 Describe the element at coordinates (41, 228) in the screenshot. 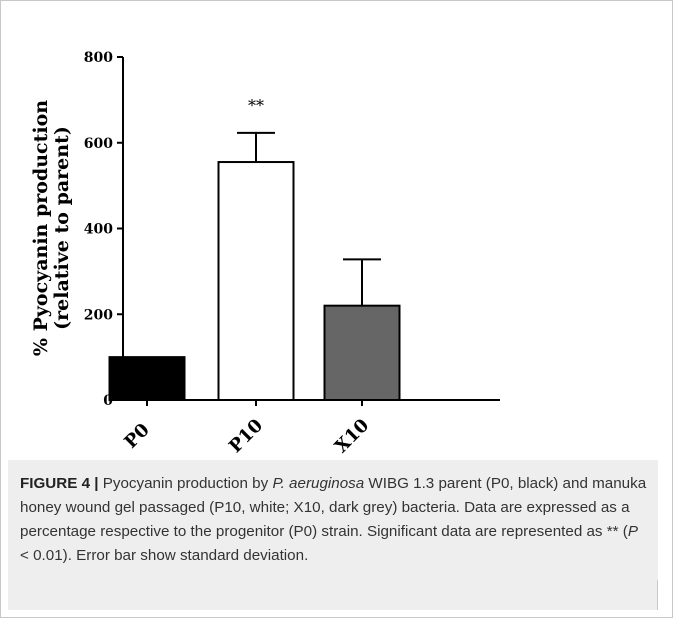

I see `y-axis-label-line: % Pyocyanin production` at that location.